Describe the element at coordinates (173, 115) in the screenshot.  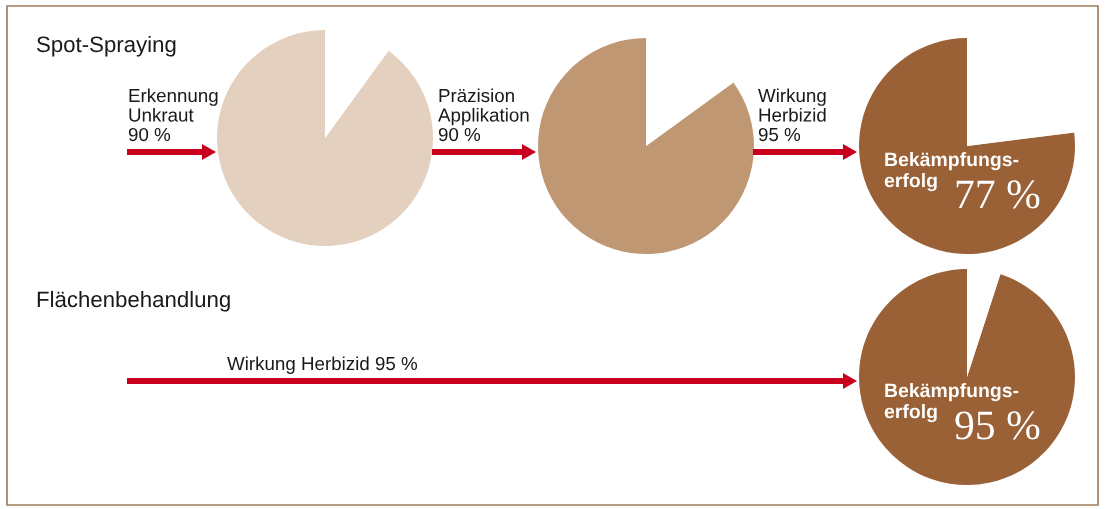
I see `text: Erkennung Unkraut 90 %` at that location.